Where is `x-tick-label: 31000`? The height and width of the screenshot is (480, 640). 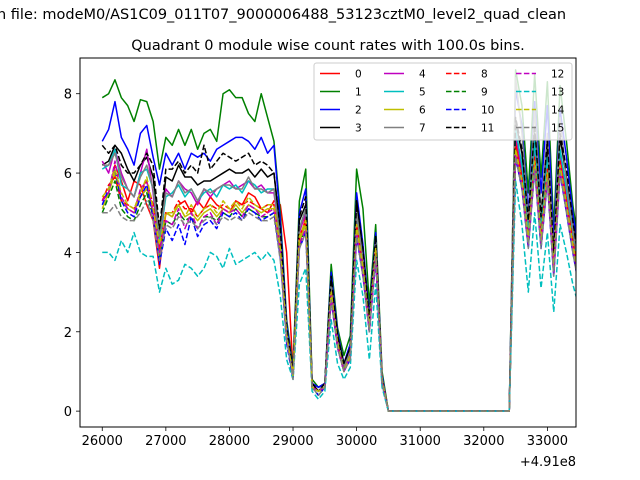 x-tick-label: 31000 is located at coordinates (420, 441).